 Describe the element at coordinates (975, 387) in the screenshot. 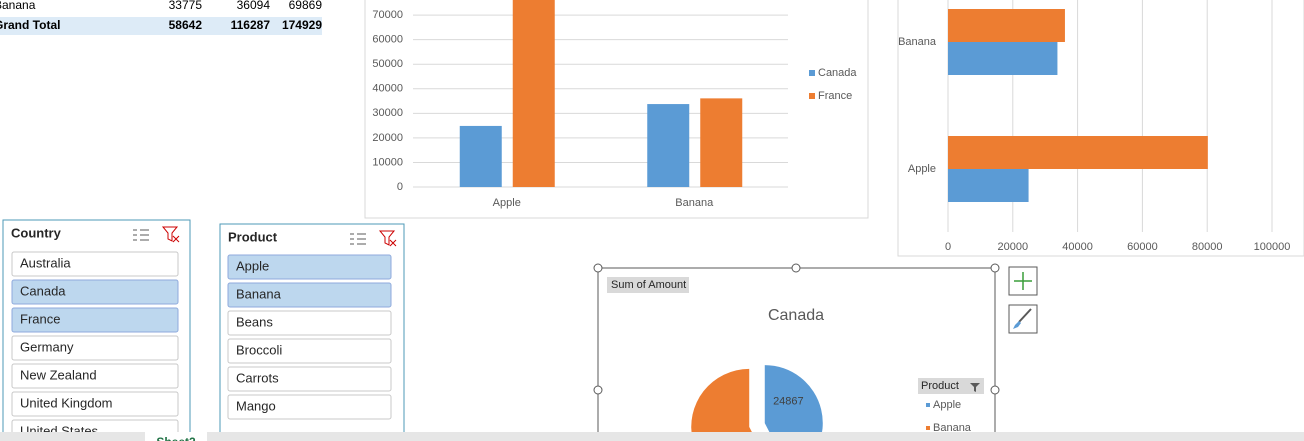

I see `filter-icon` at that location.